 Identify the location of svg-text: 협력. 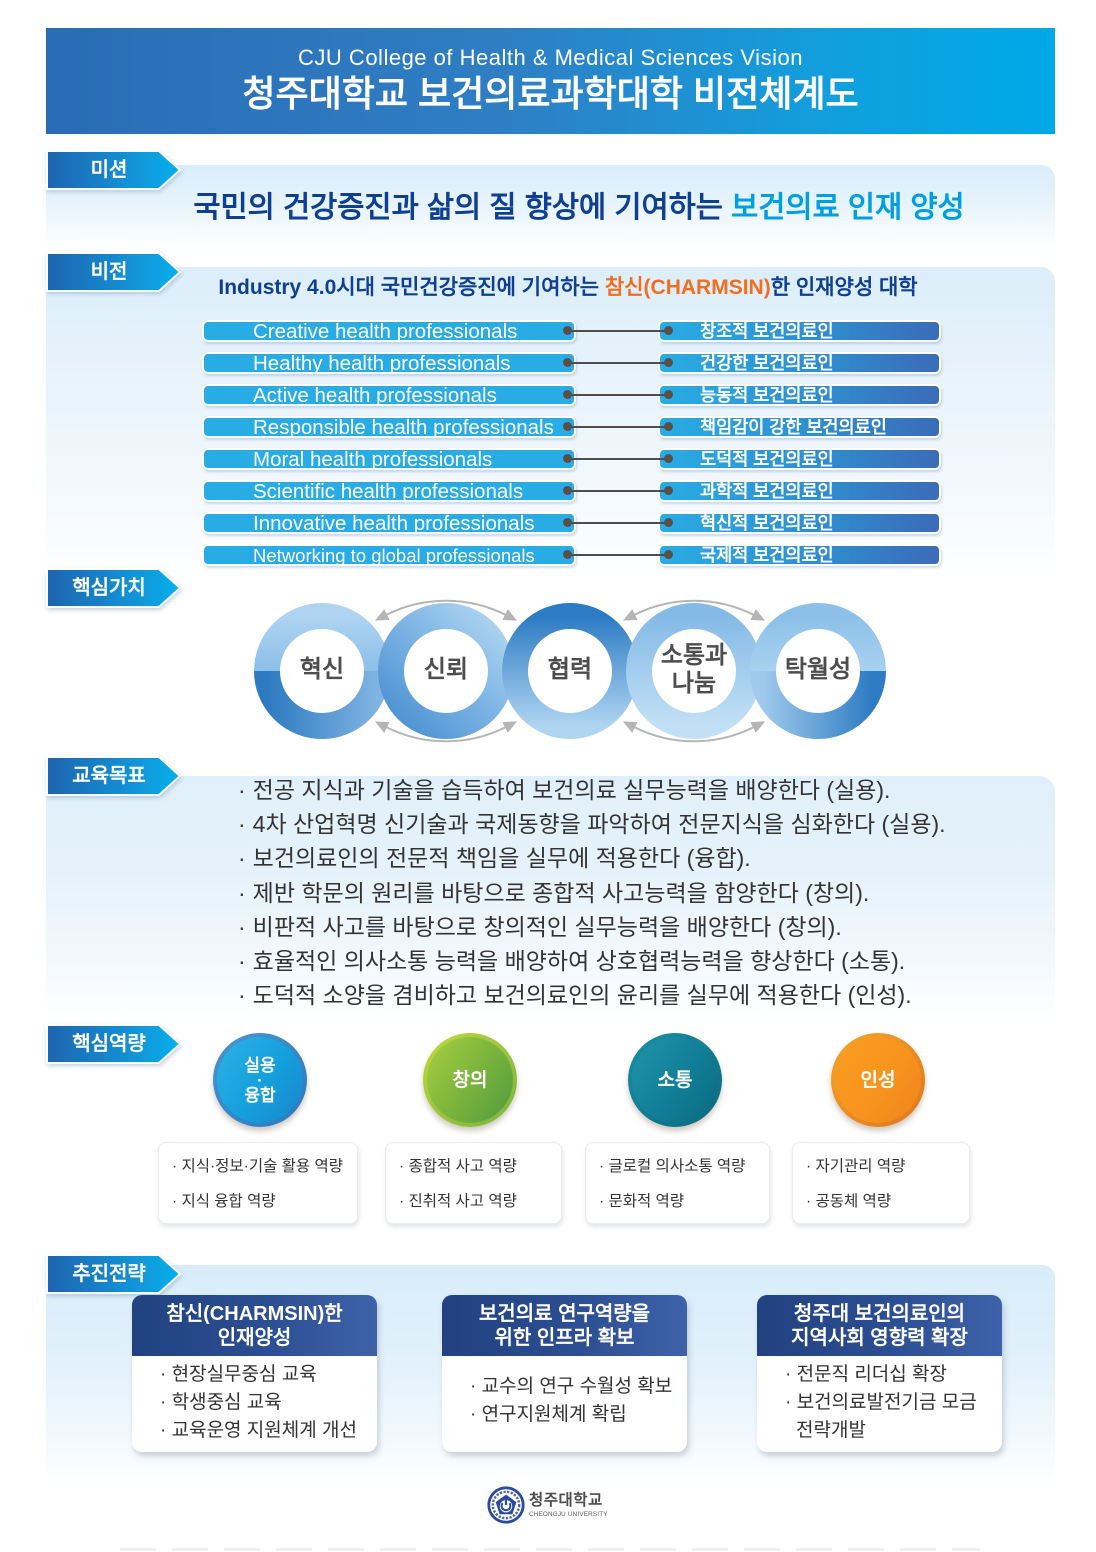
(570, 669).